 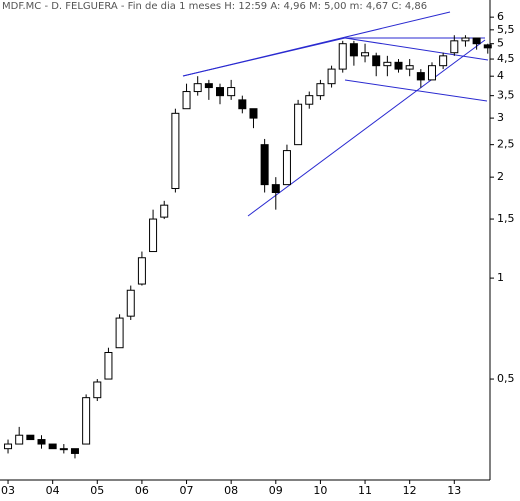 I want to click on x-tick-label: 08, so click(x=231, y=490).